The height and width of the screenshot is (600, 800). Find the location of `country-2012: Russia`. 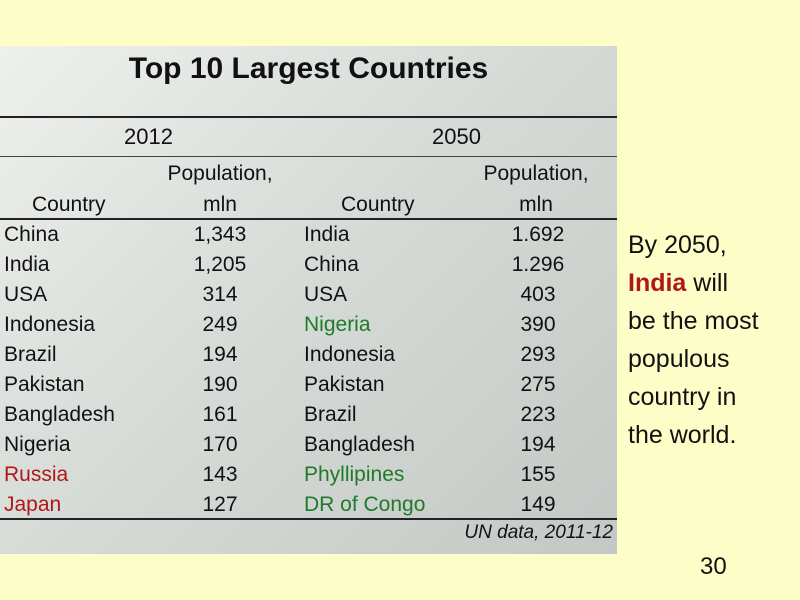

country-2012: Russia is located at coordinates (36, 474).